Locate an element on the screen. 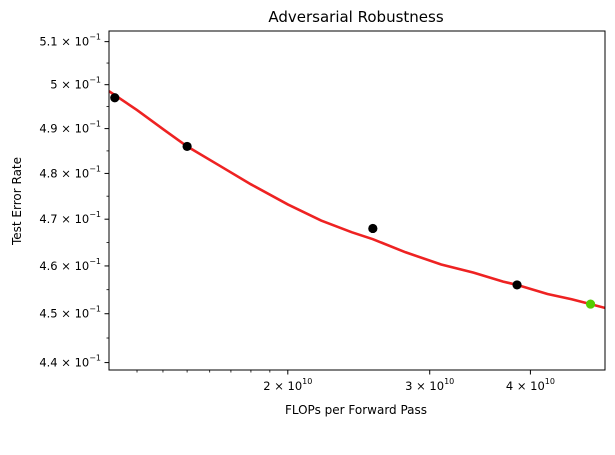 This screenshot has width=615, height=455. chart-title: Adversarial Robustness is located at coordinates (355, 17).